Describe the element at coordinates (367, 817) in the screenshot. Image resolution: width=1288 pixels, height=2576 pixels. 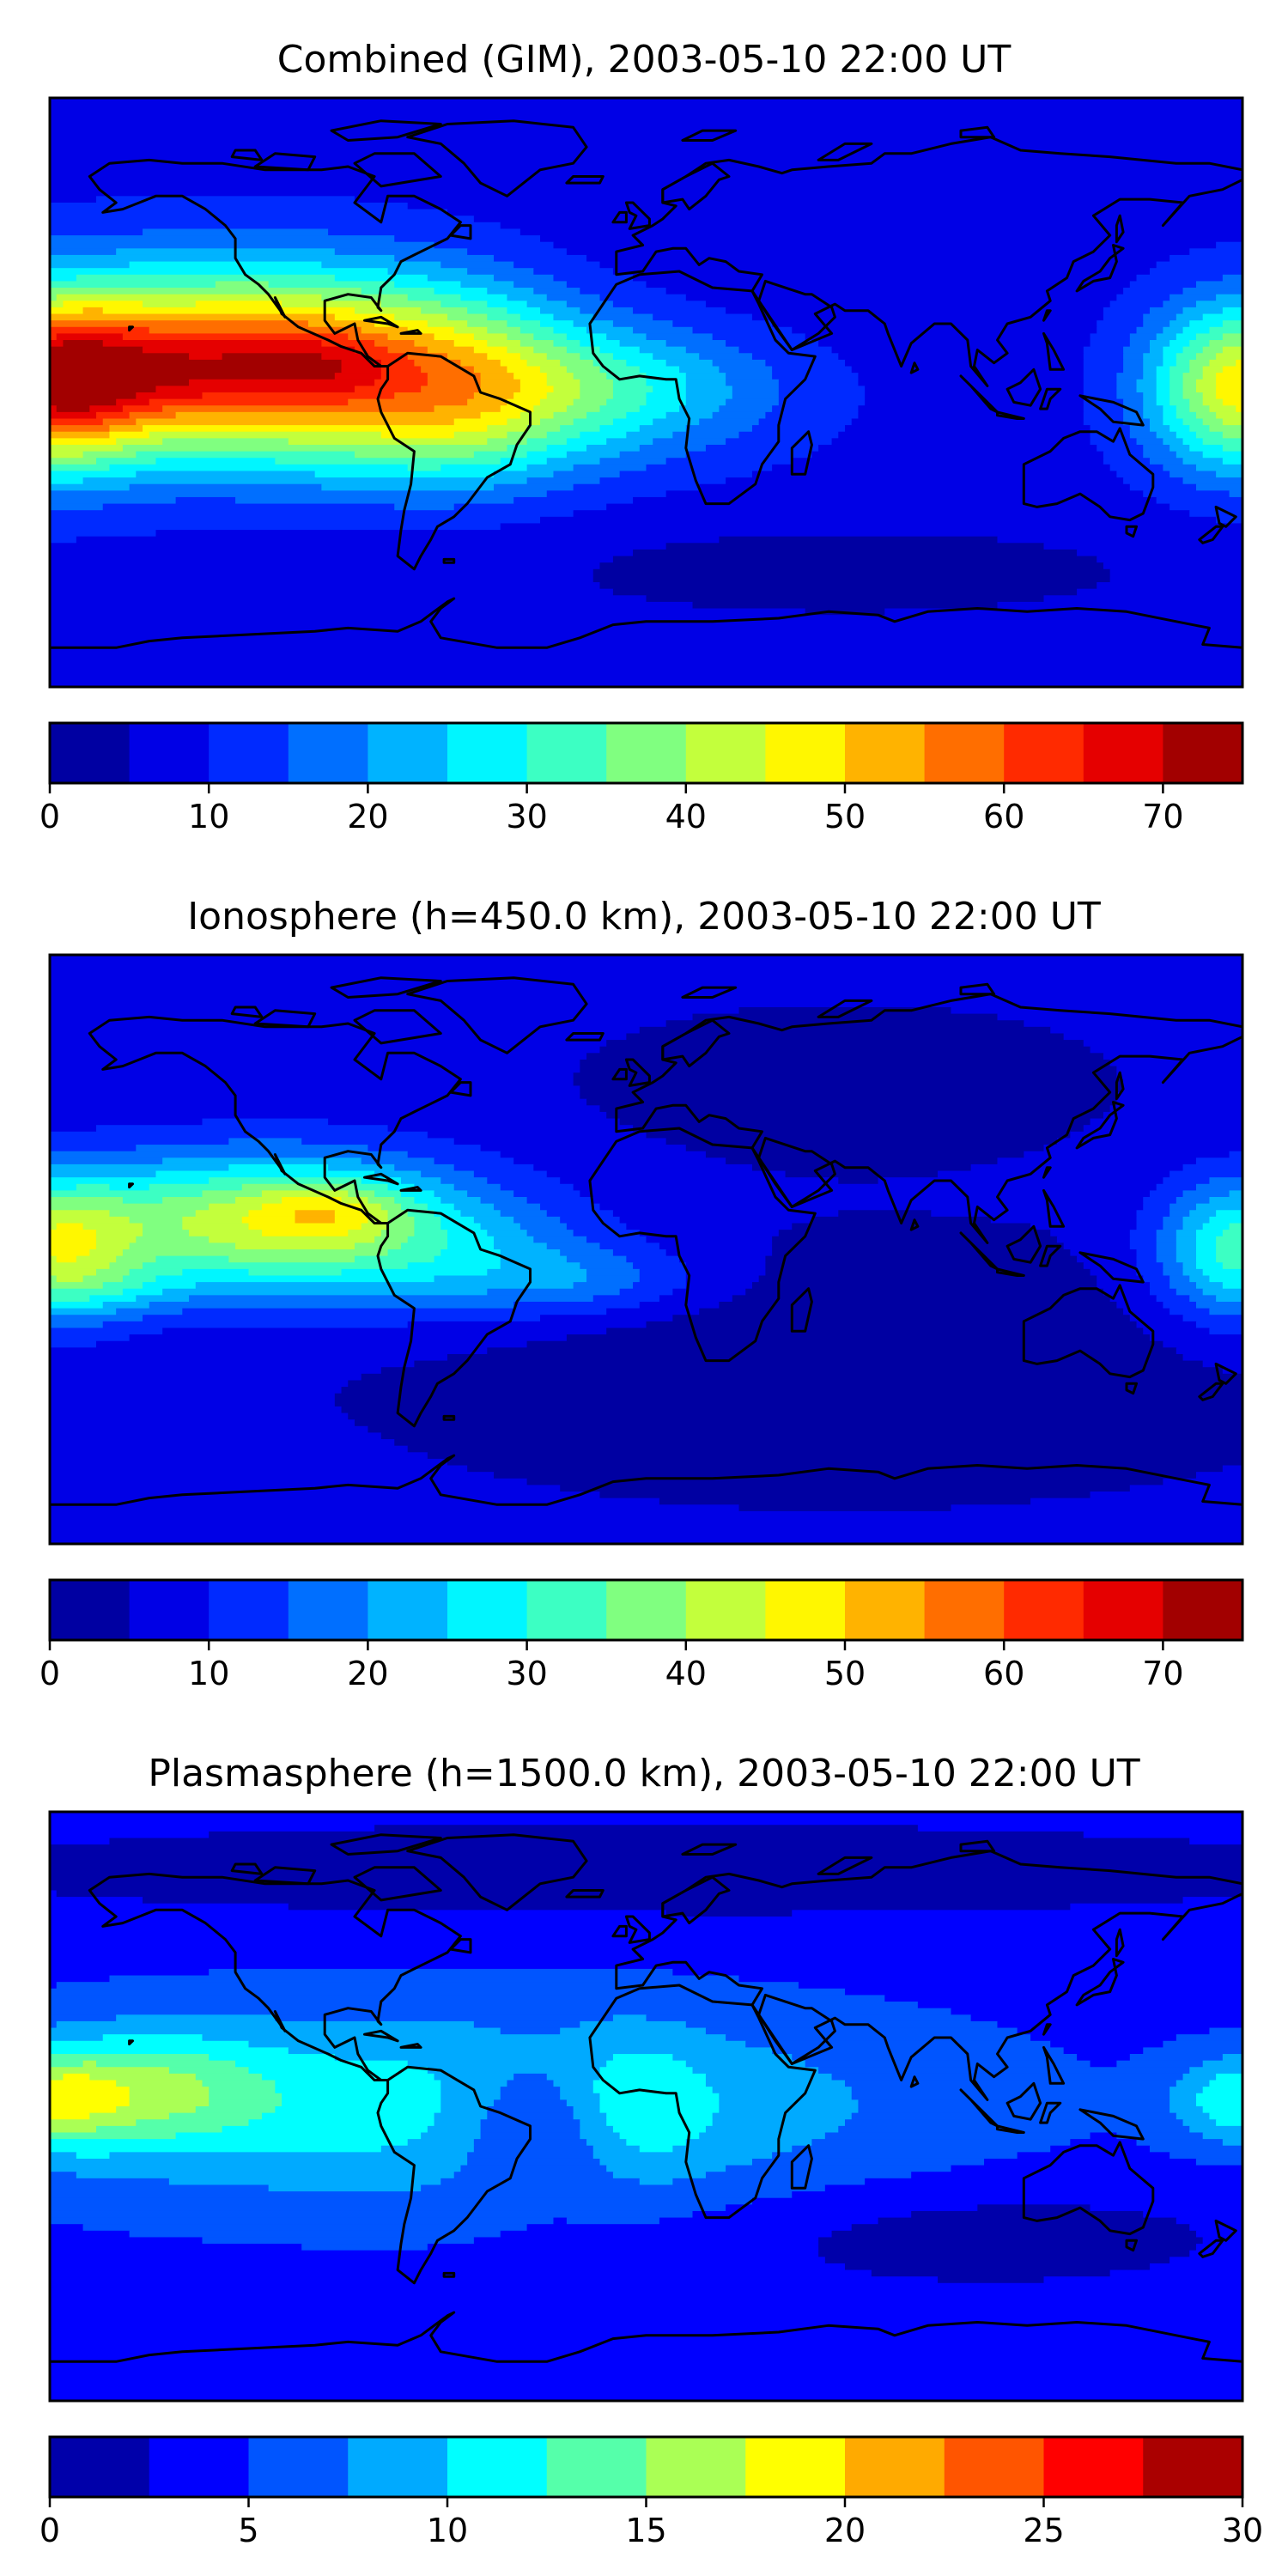
I see `colorbar-tick-label: 20` at that location.